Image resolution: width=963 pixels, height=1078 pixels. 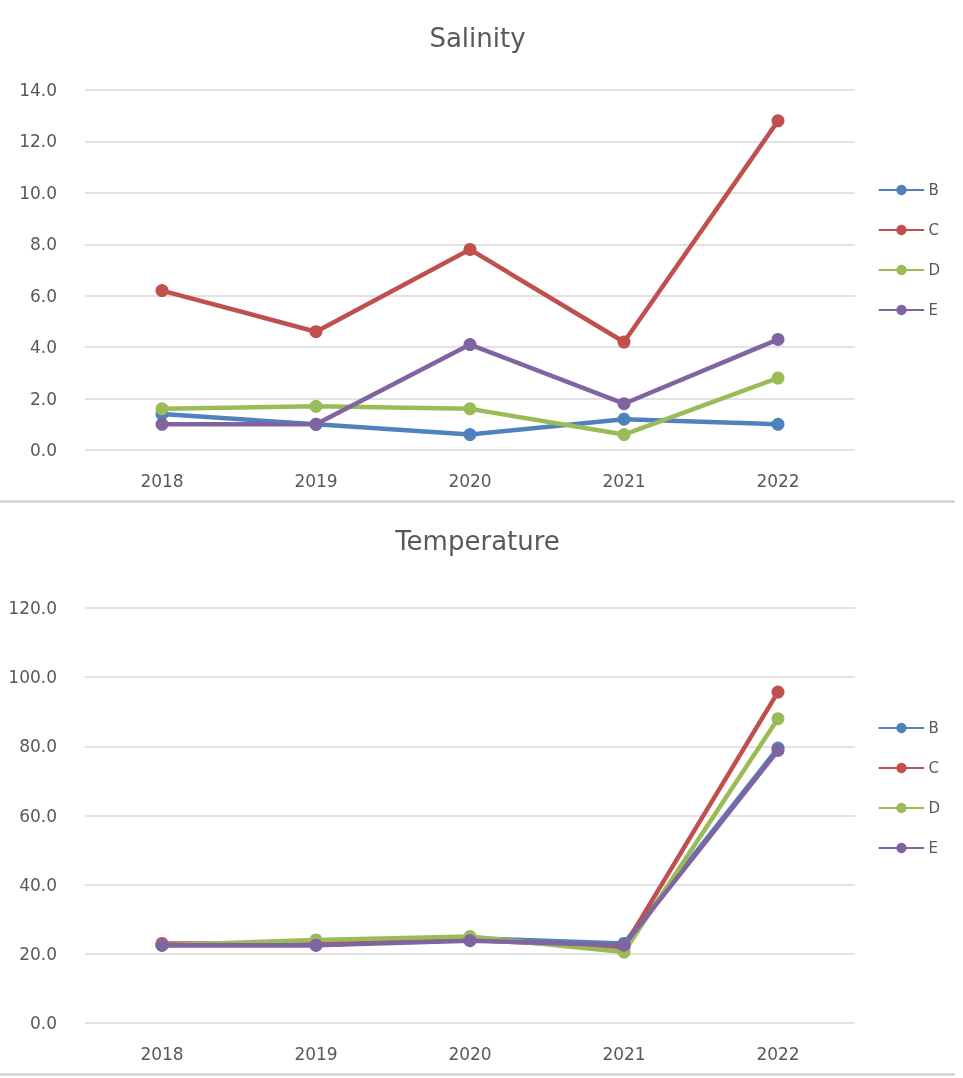 I want to click on y-tick-label: 6.0, so click(x=43, y=295).